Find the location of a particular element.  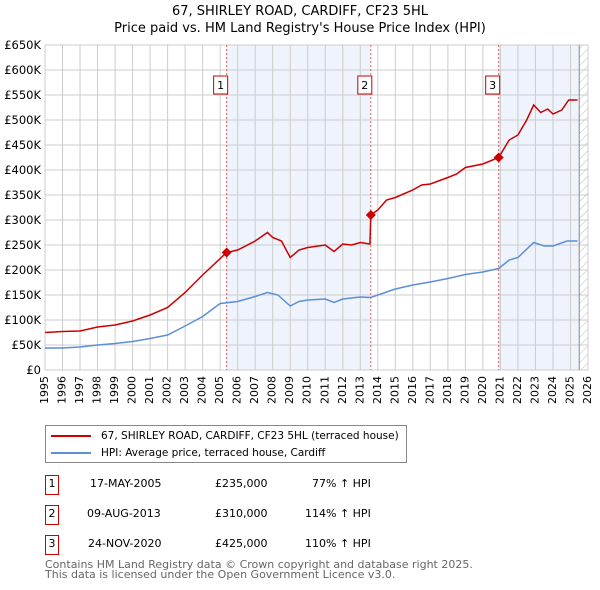

x-tick-label: 1999 is located at coordinates (114, 390).